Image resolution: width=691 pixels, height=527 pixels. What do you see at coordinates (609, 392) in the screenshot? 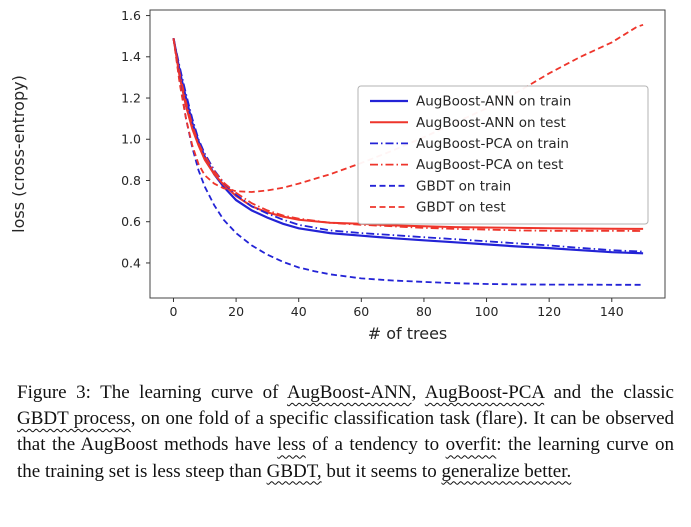
I see `caption-segment: and the classic` at bounding box center [609, 392].